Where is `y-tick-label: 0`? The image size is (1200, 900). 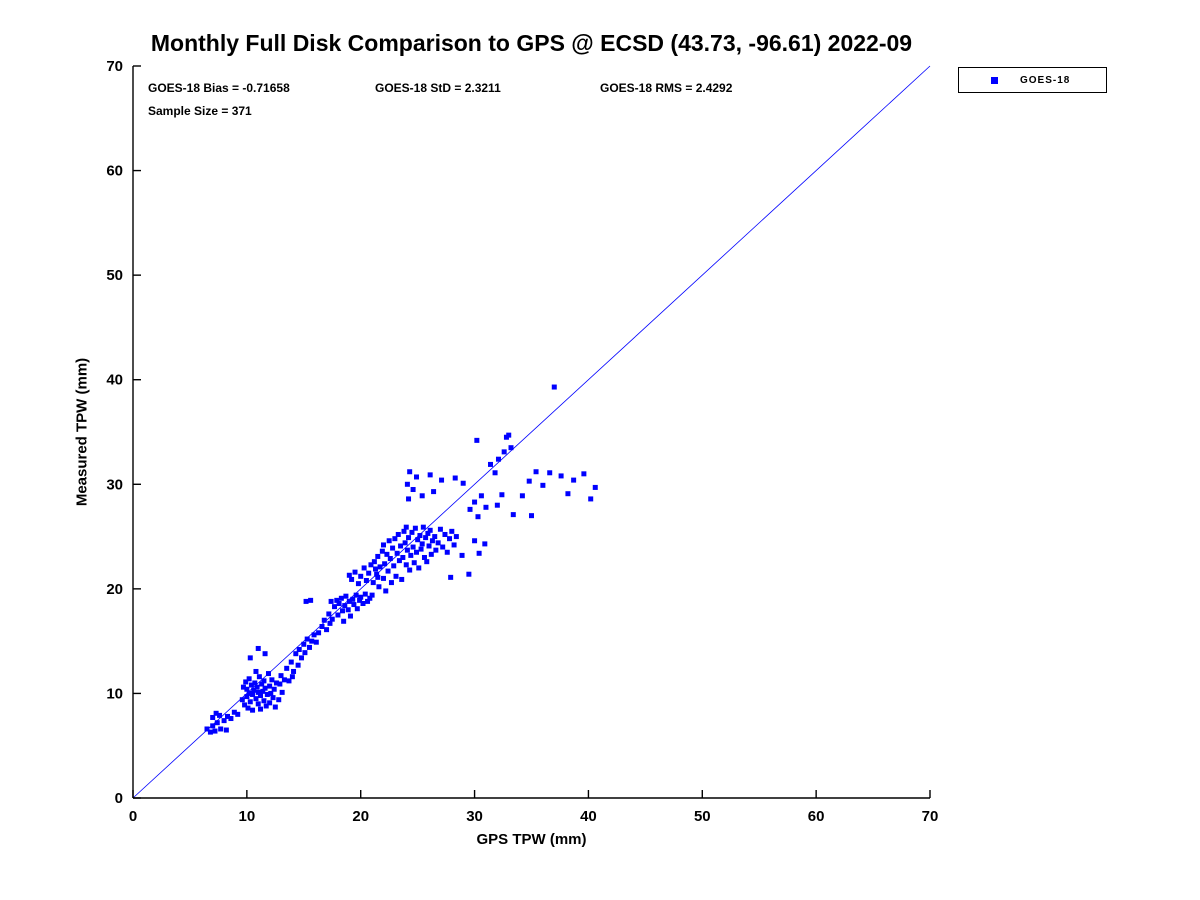 y-tick-label: 0 is located at coordinates (119, 798).